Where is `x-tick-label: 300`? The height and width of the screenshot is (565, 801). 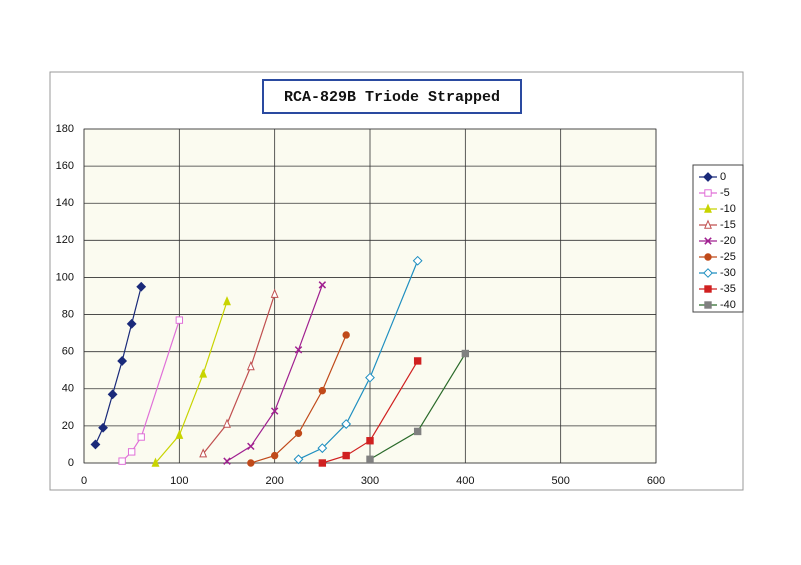
x-tick-label: 300 is located at coordinates (370, 481).